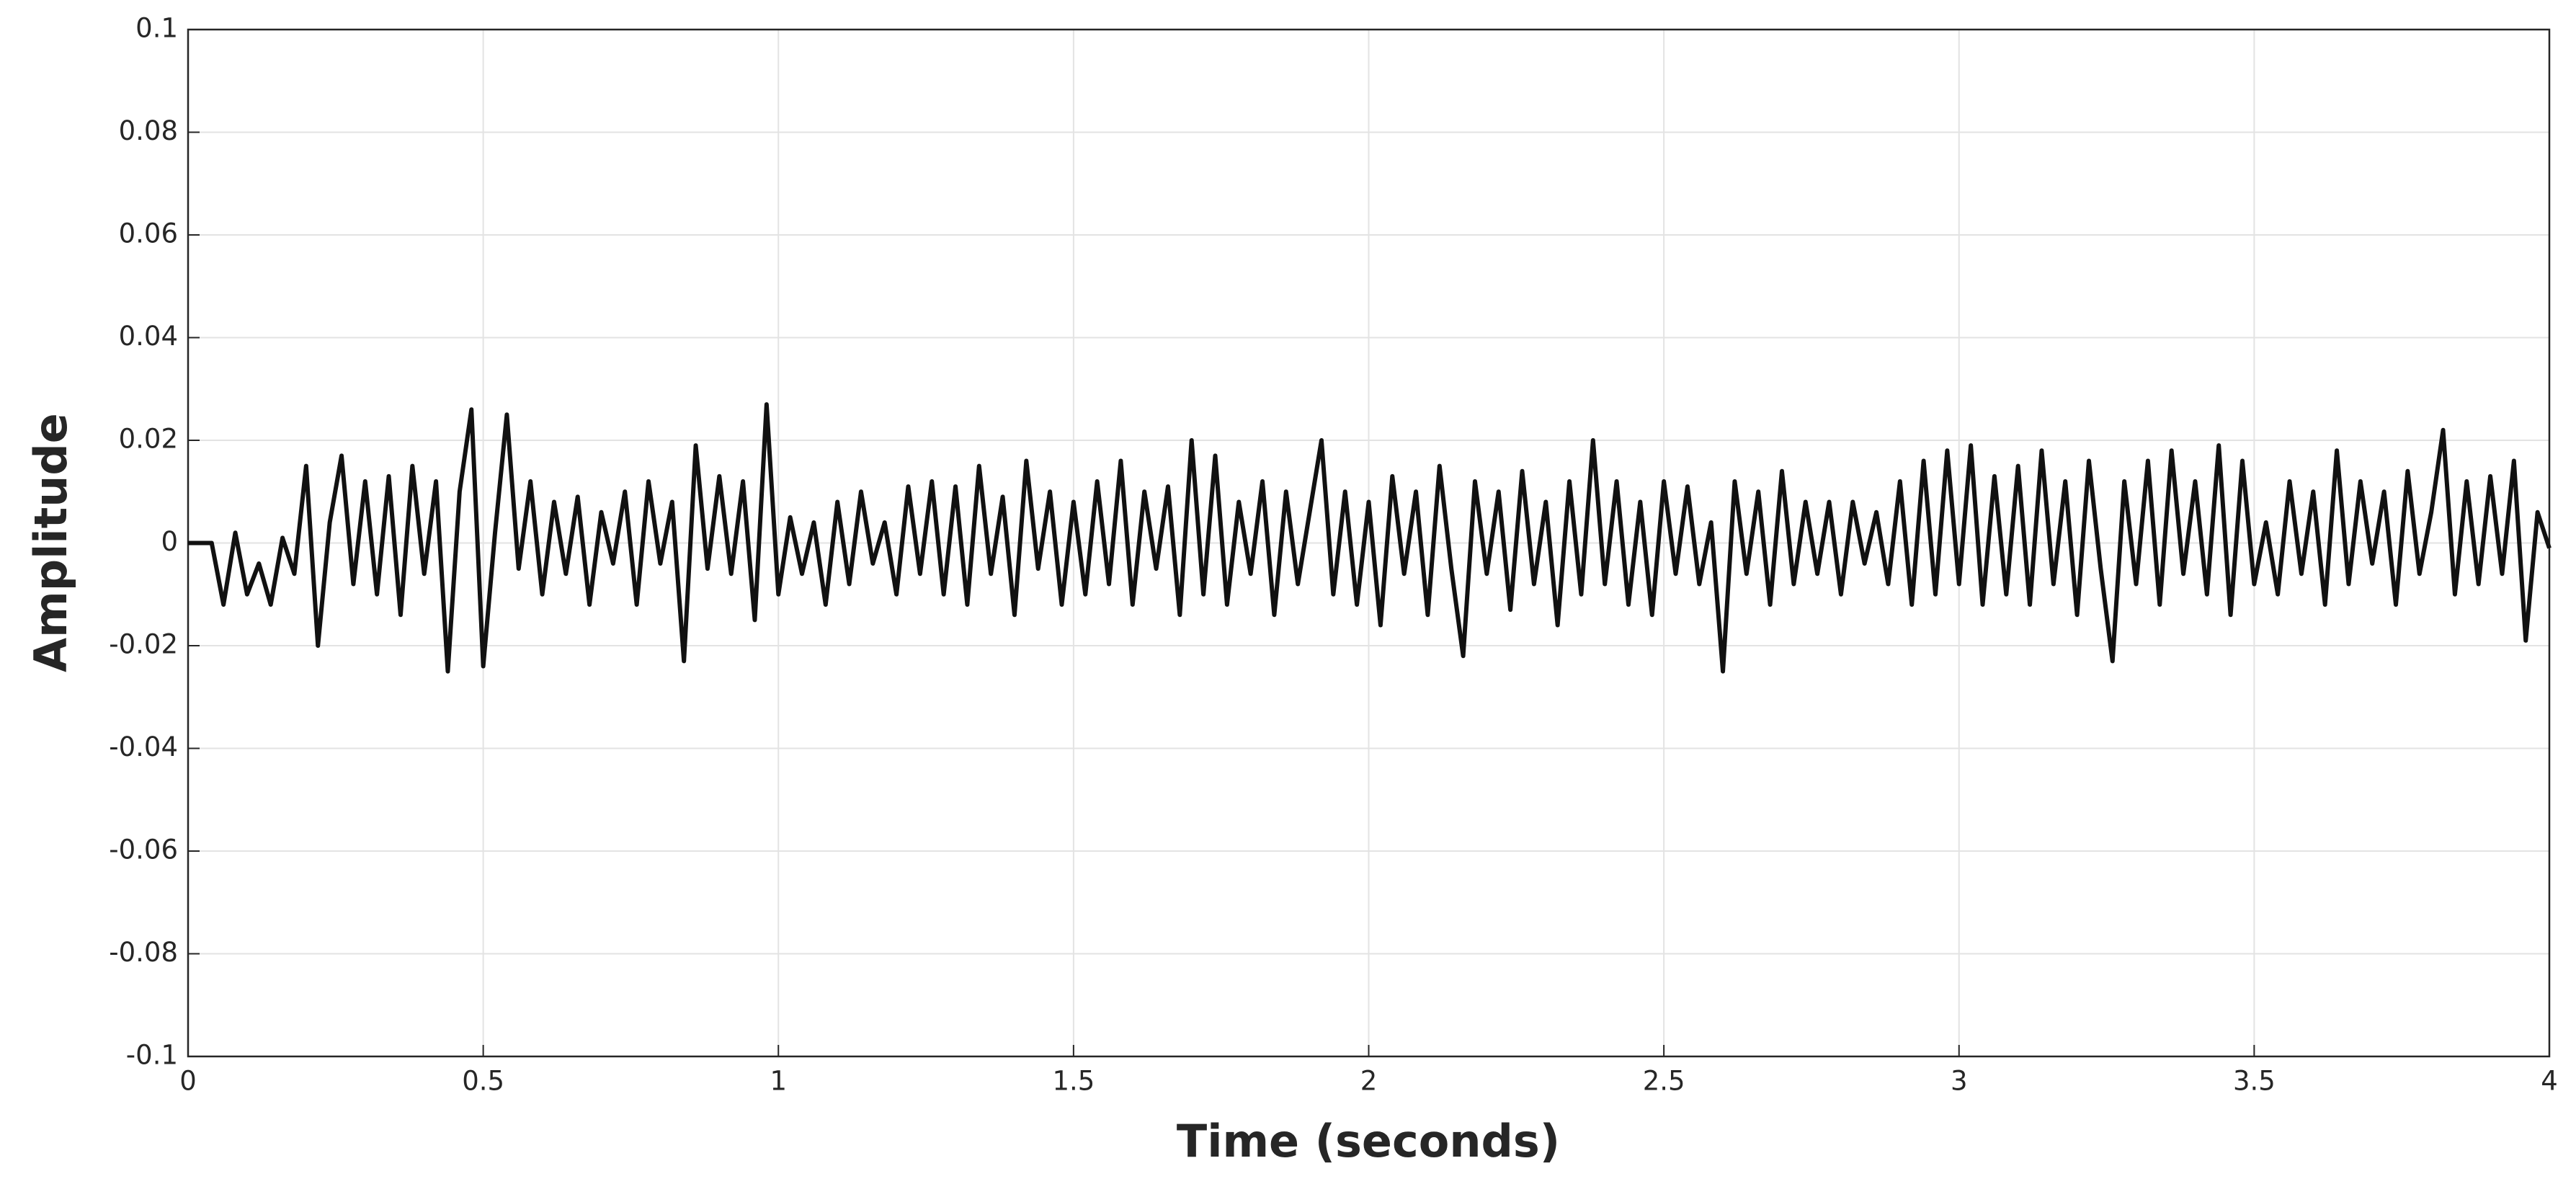  What do you see at coordinates (152, 1055) in the screenshot?
I see `y-tick-label: -0.1` at bounding box center [152, 1055].